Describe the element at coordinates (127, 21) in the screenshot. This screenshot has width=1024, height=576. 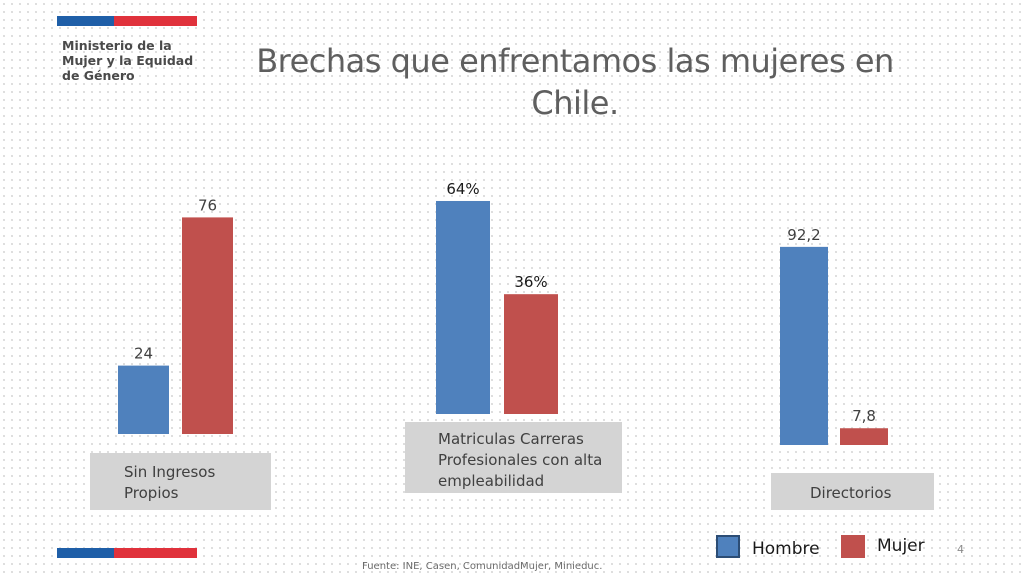
I see `logo-flag-top` at that location.